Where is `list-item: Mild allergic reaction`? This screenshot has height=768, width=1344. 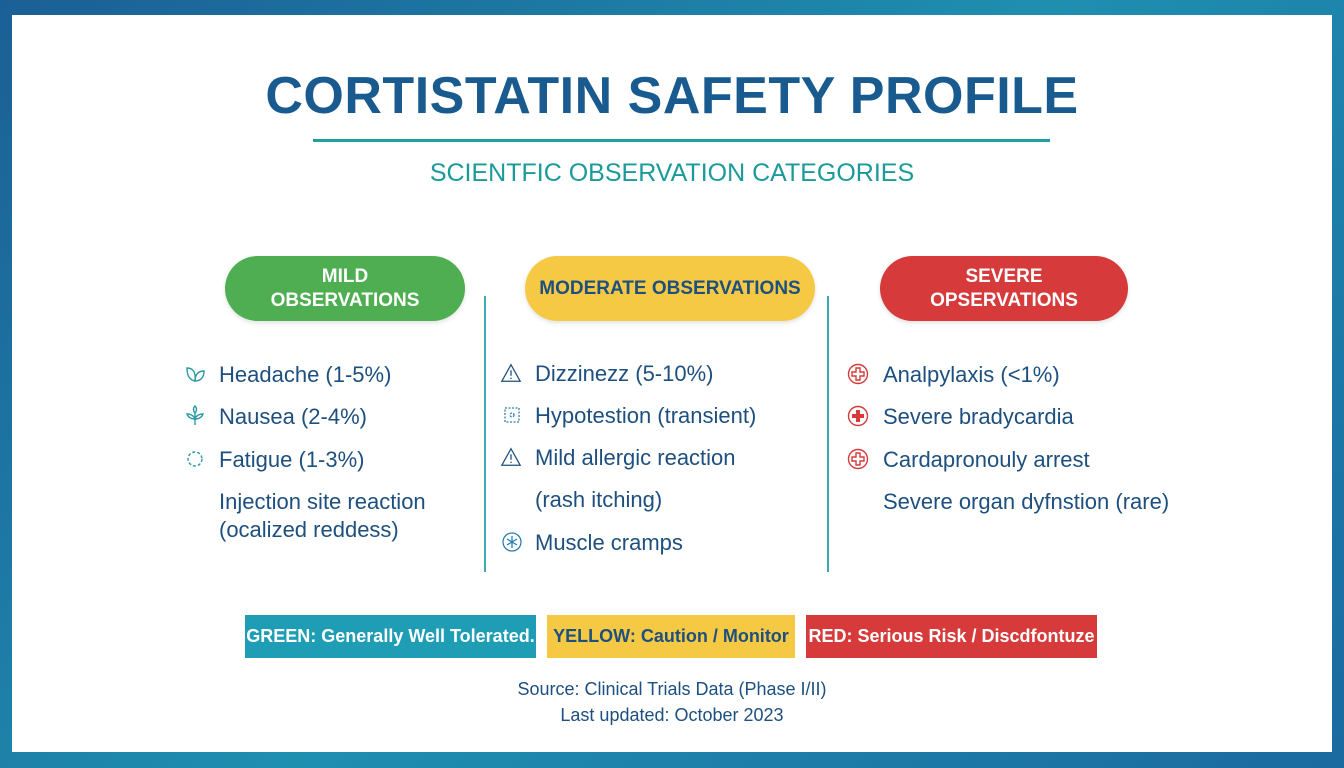 list-item: Mild allergic reaction is located at coordinates (635, 457).